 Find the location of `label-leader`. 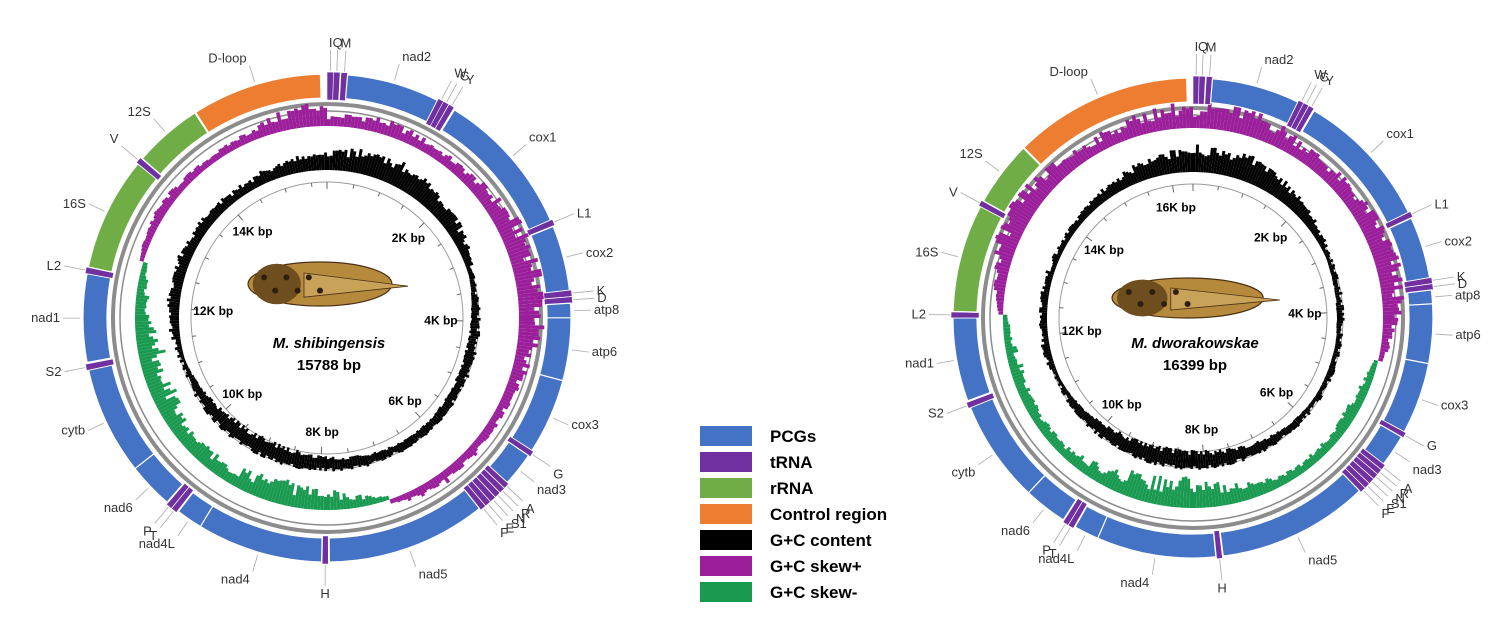

label-leader is located at coordinates (1415, 441).